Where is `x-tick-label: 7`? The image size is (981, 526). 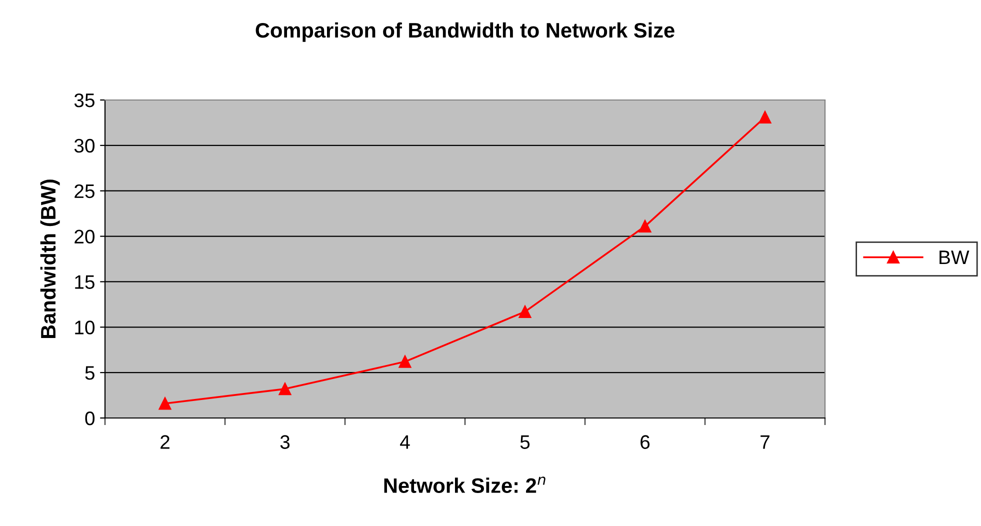
x-tick-label: 7 is located at coordinates (765, 442).